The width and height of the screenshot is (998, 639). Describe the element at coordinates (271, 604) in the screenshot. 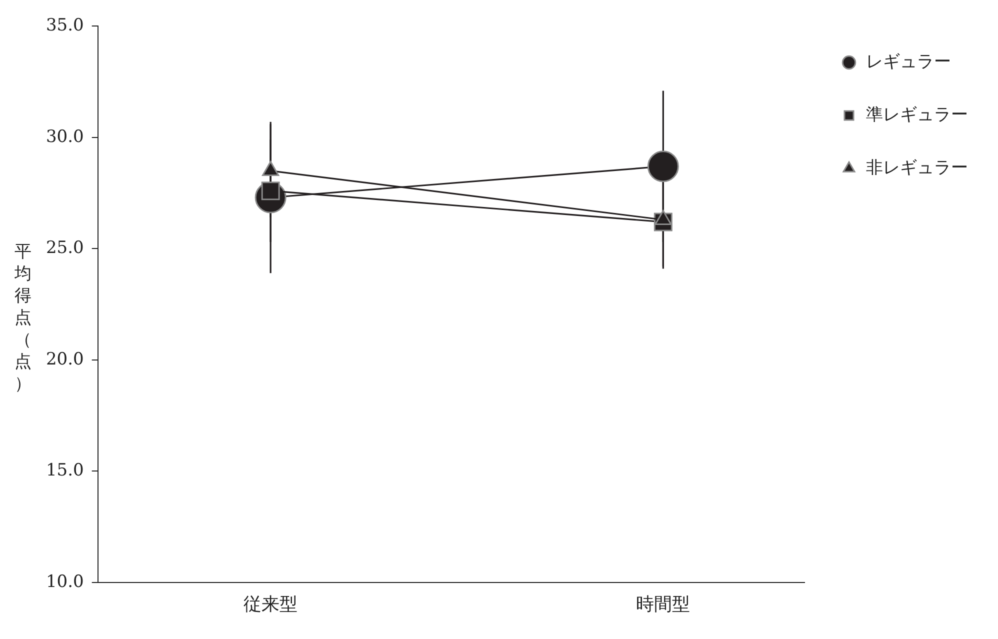

I see `x-tick-label: 従来型` at that location.